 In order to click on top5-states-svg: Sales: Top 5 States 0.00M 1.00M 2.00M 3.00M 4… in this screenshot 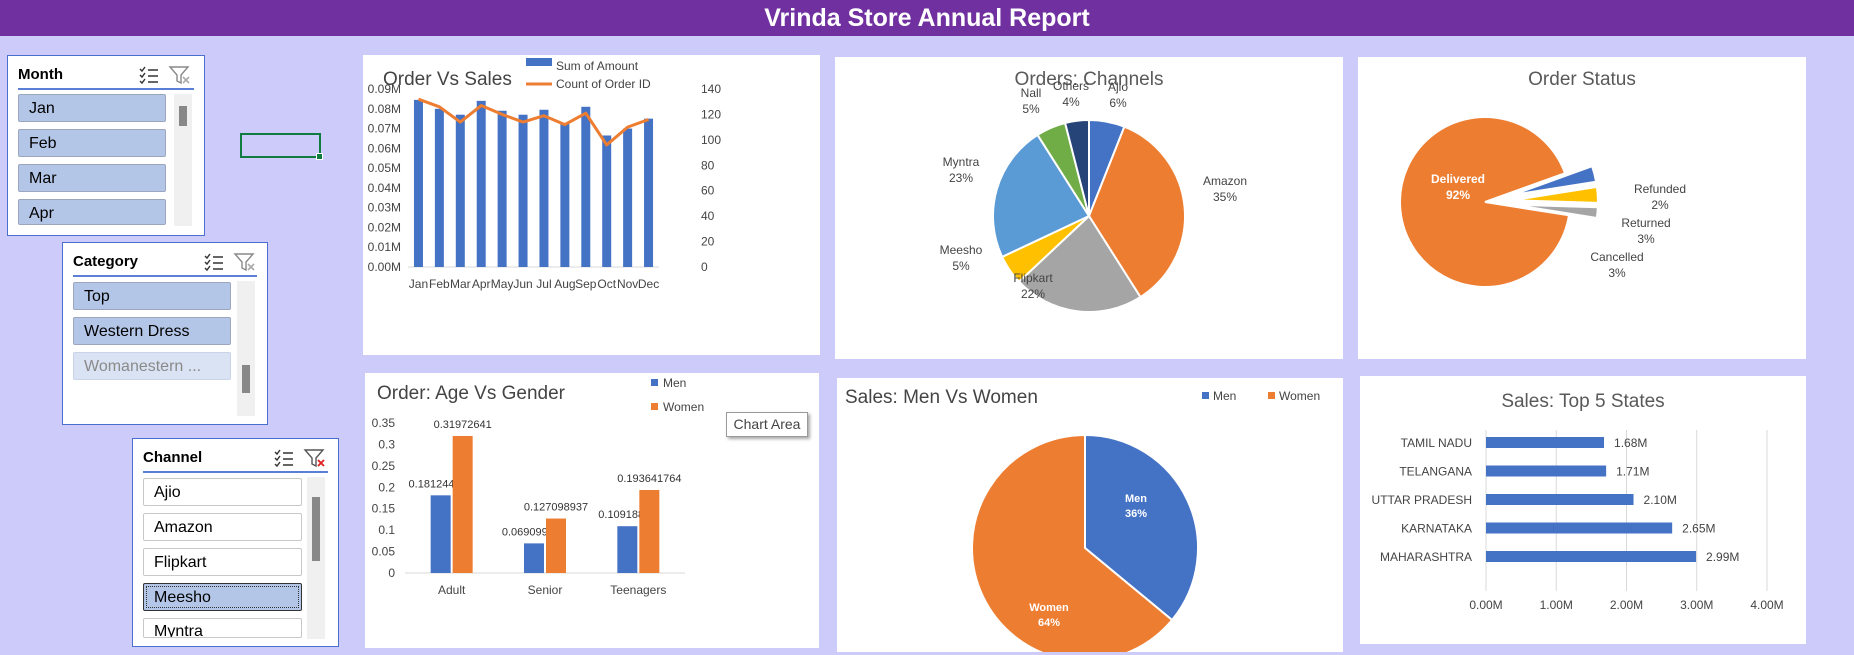, I will do `click(1578, 501)`.